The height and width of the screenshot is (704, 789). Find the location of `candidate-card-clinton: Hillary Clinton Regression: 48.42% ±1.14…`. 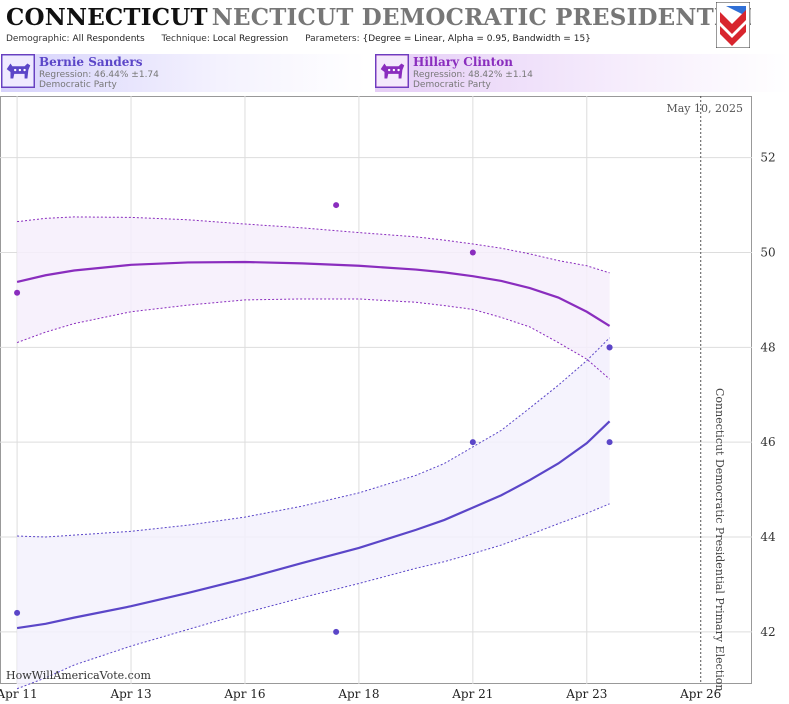

candidate-card-clinton: Hillary Clinton Regression: 48.42% ±1.14… is located at coordinates (582, 73).